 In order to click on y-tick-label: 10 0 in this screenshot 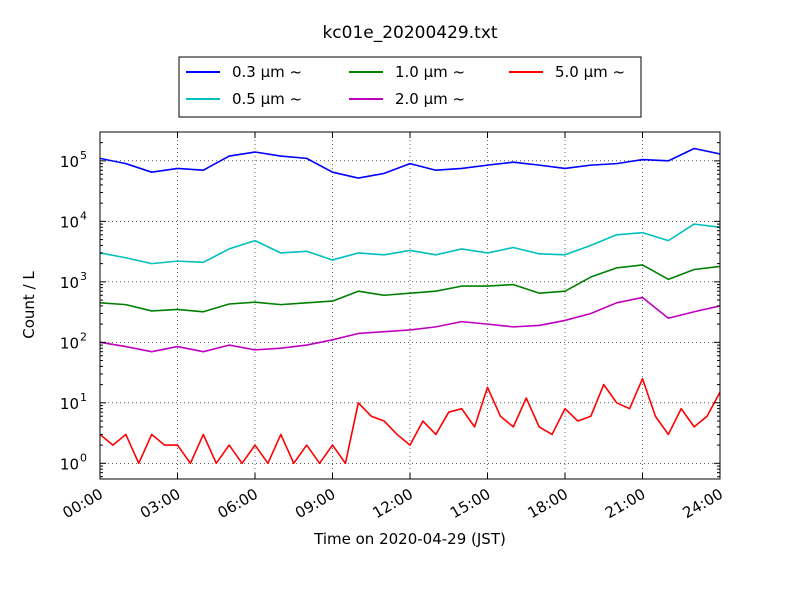, I will do `click(73, 462)`.